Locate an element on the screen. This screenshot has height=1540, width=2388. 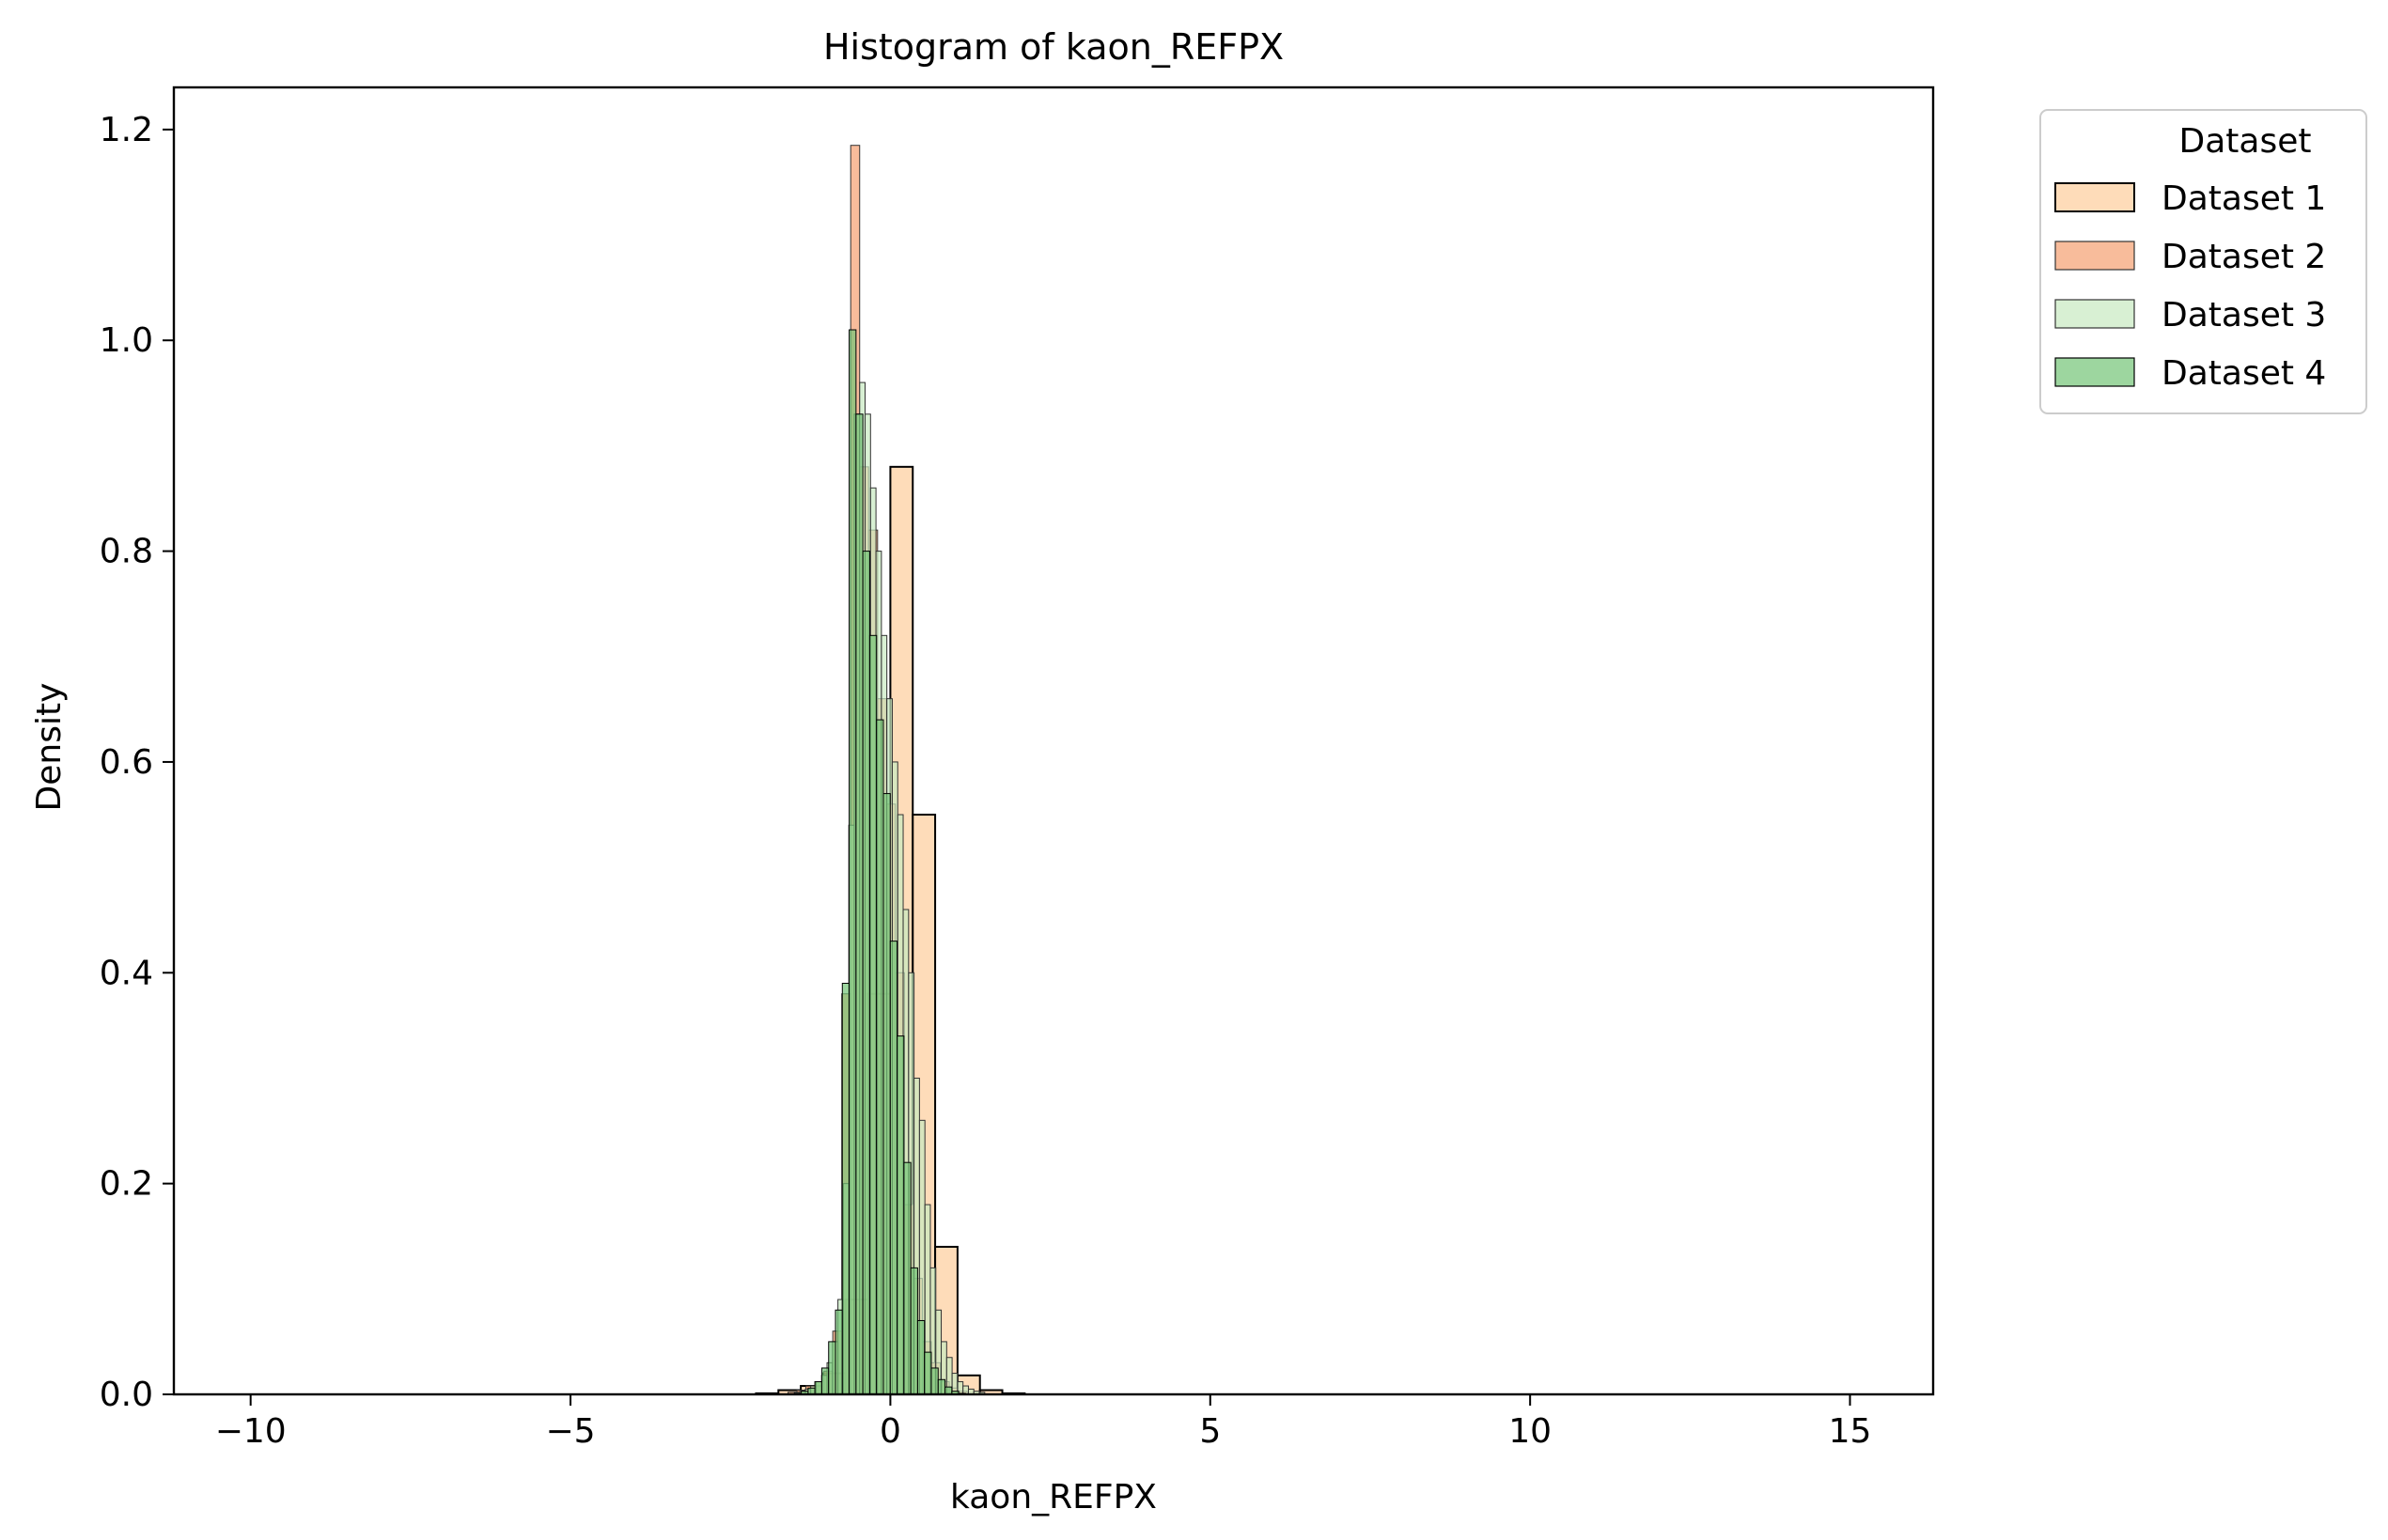
y-tick-label: 1.0 is located at coordinates (126, 340).